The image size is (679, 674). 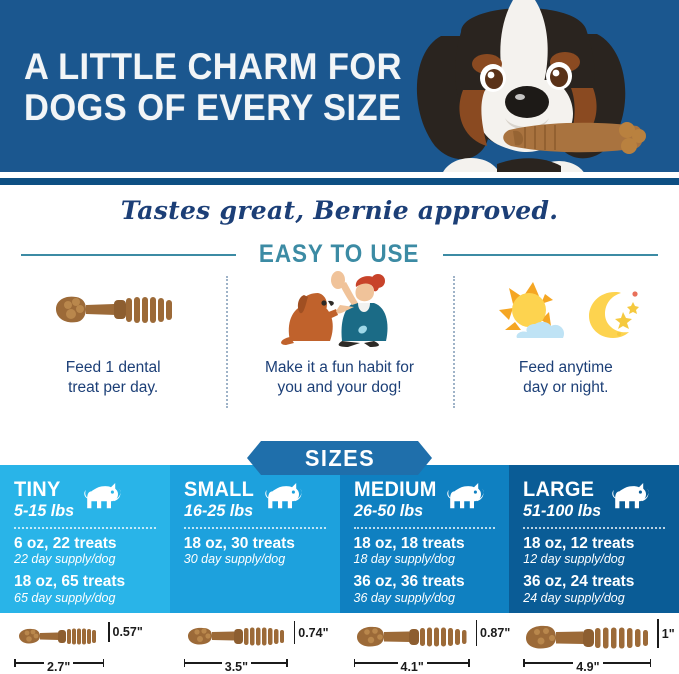 I want to click on size-option: 18 oz, 30 treats 30 day supply/dog, so click(x=262, y=551).